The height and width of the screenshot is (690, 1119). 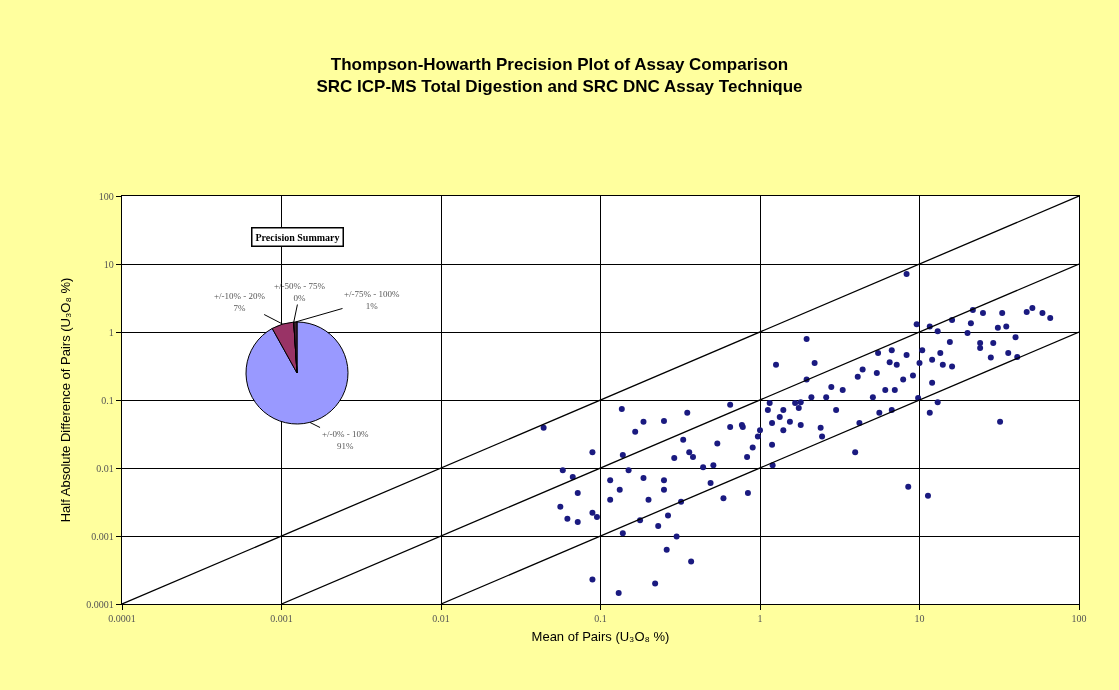 I want to click on y-tick-label: 0.01, so click(x=105, y=468).